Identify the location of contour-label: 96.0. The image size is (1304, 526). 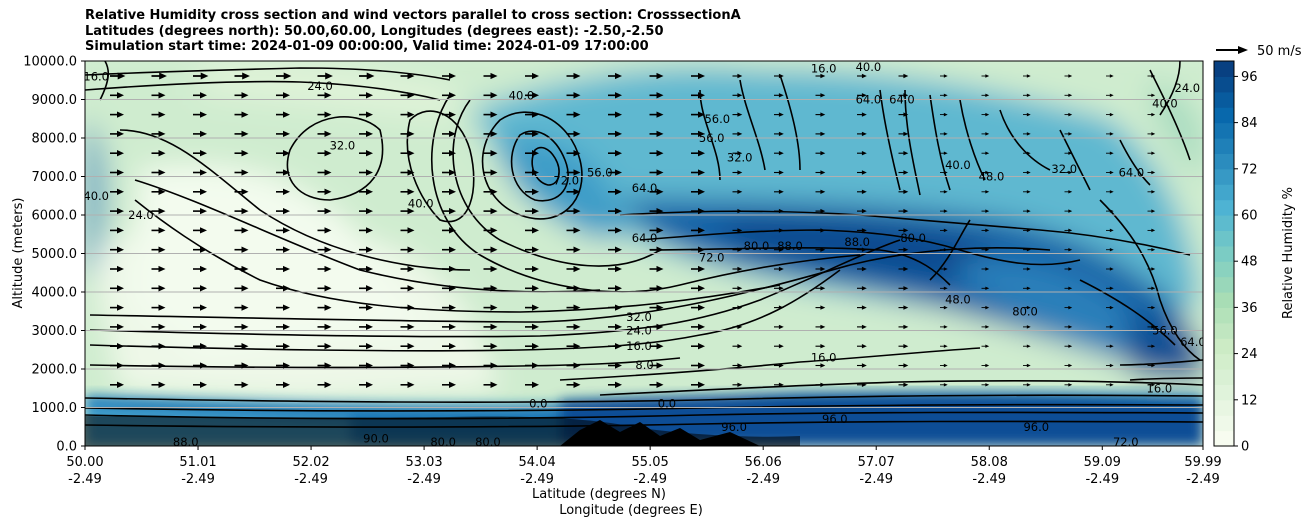
(734, 427).